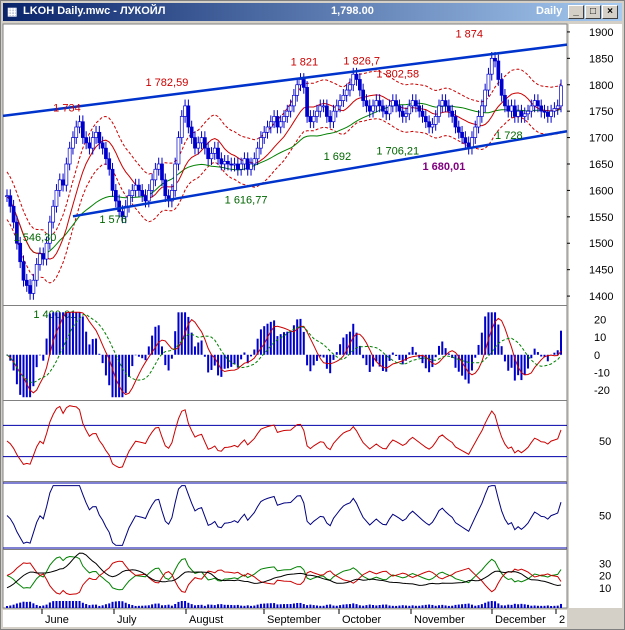 The image size is (625, 630). What do you see at coordinates (601, 297) in the screenshot?
I see `y-tick-label: 1400` at bounding box center [601, 297].